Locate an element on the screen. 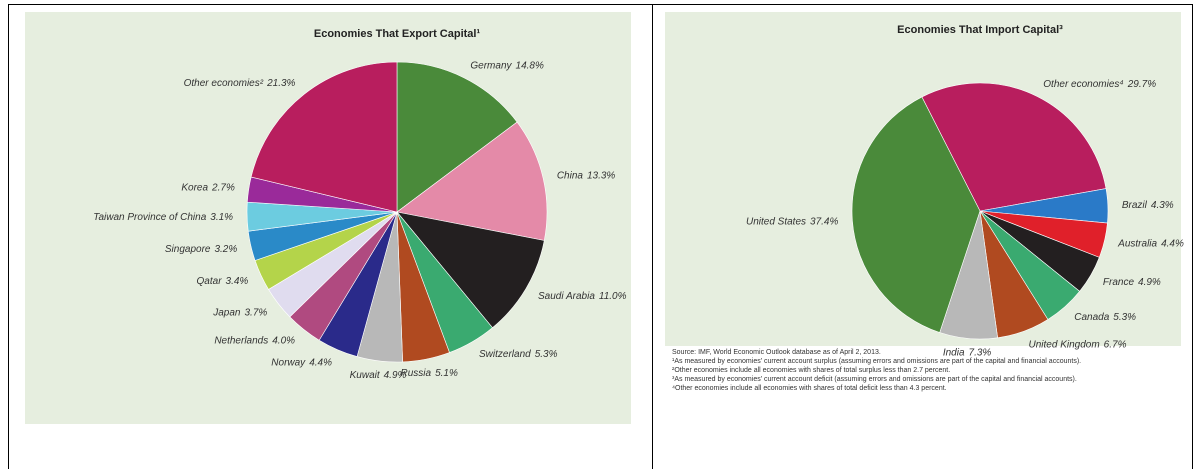 Image resolution: width=1201 pixels, height=474 pixels. slice-label: Russia 5.1% is located at coordinates (428, 372).